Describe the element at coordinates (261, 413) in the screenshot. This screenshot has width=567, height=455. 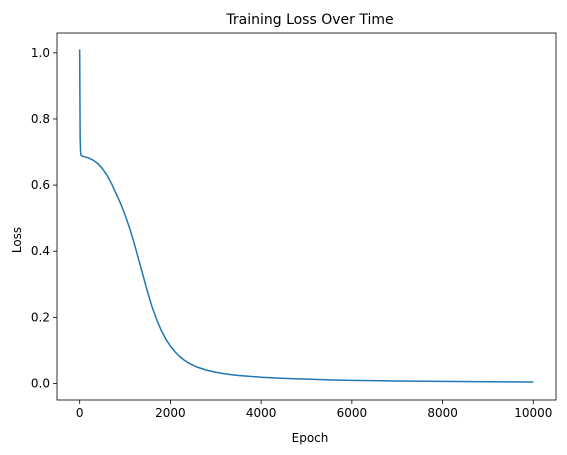
I see `x-tick-label: 4000` at that location.